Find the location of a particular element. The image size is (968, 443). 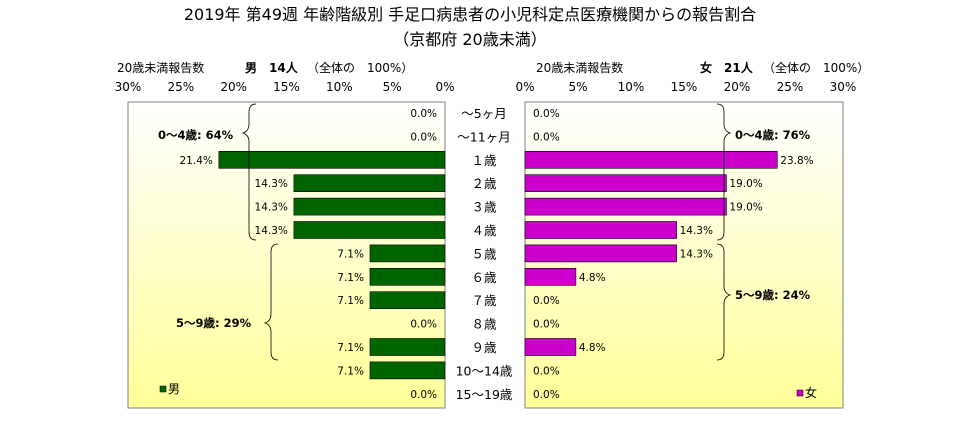

female-x-tick-label: 5% is located at coordinates (577, 87).